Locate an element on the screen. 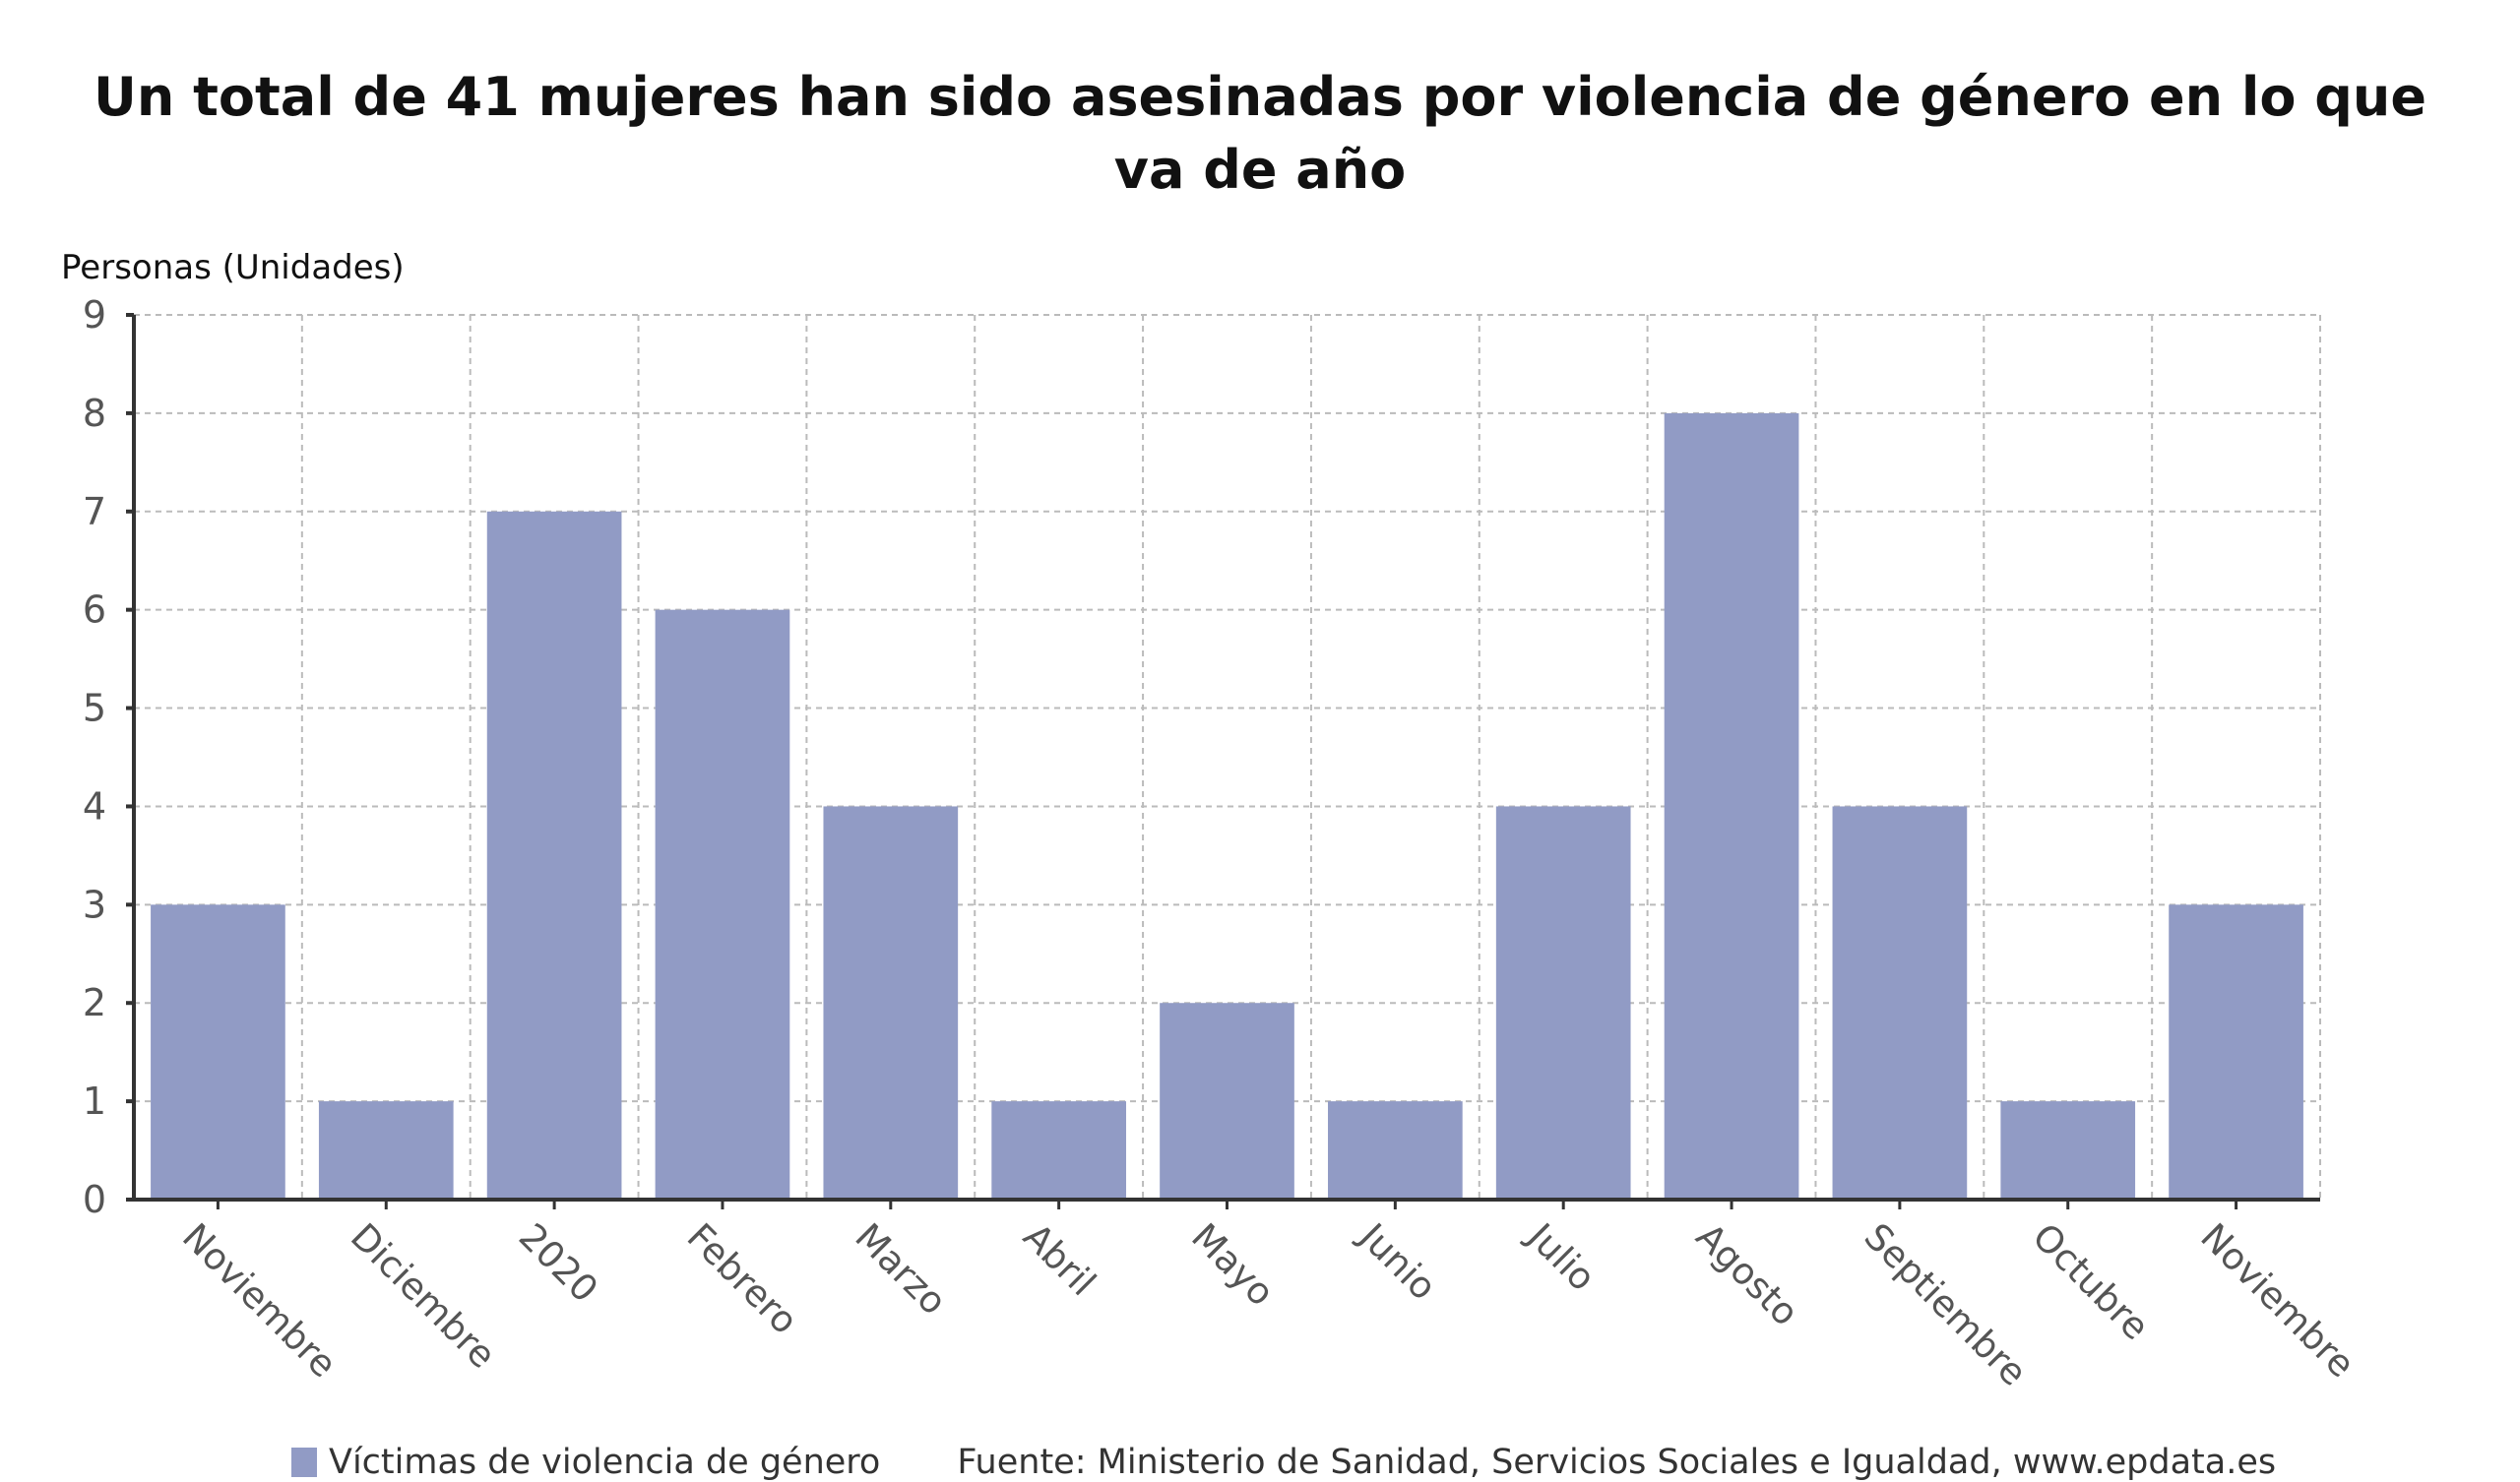 This screenshot has height=1482, width=2520. y-tick-label: 2 is located at coordinates (94, 1002).